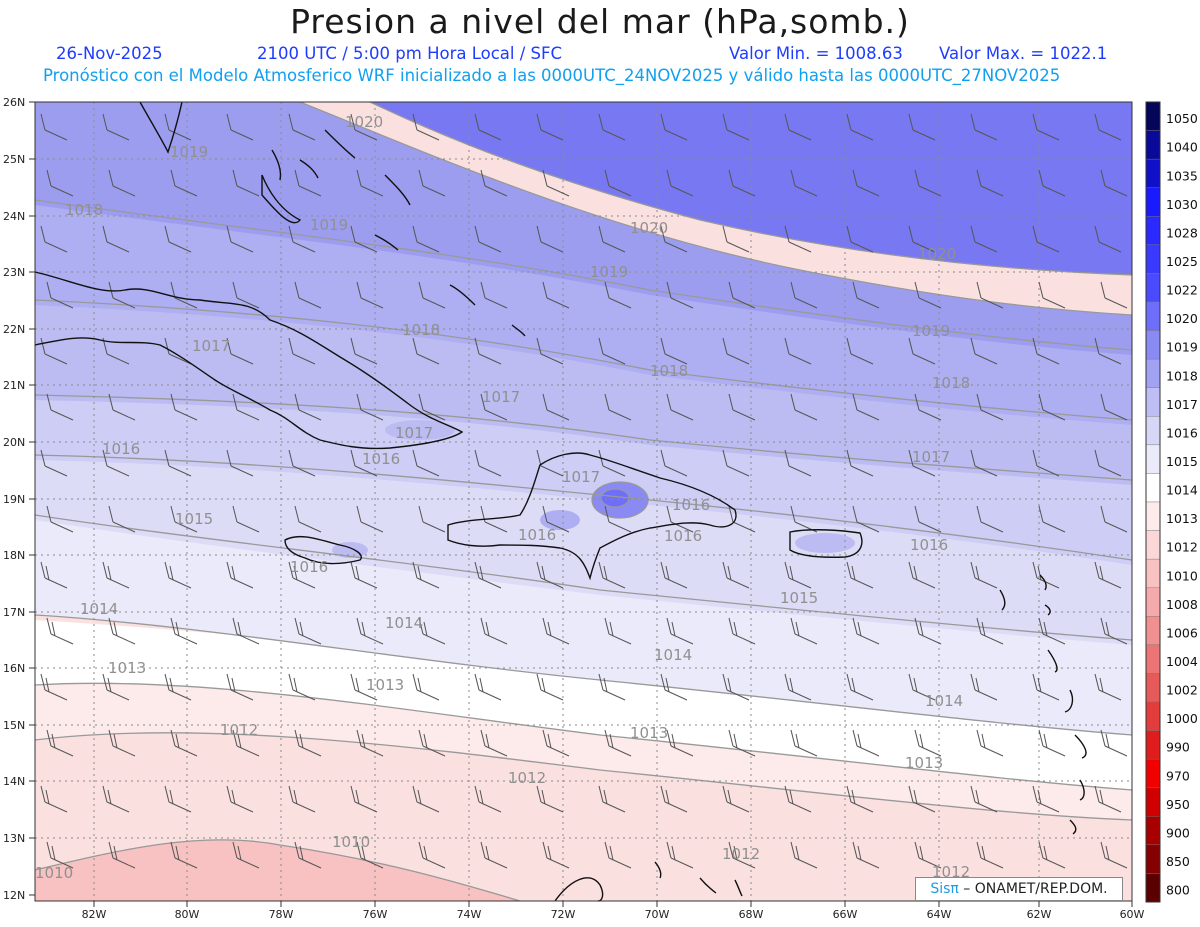 This screenshot has width=1200, height=927. I want to click on lat-label: 24N, so click(14, 216).